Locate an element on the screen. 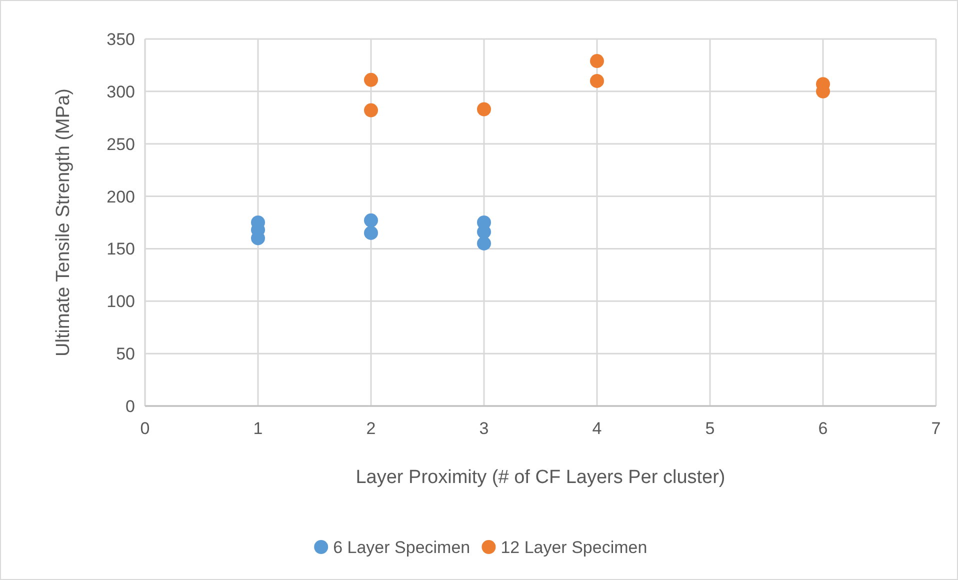  legend-label: 6 Layer Specimen is located at coordinates (401, 547).